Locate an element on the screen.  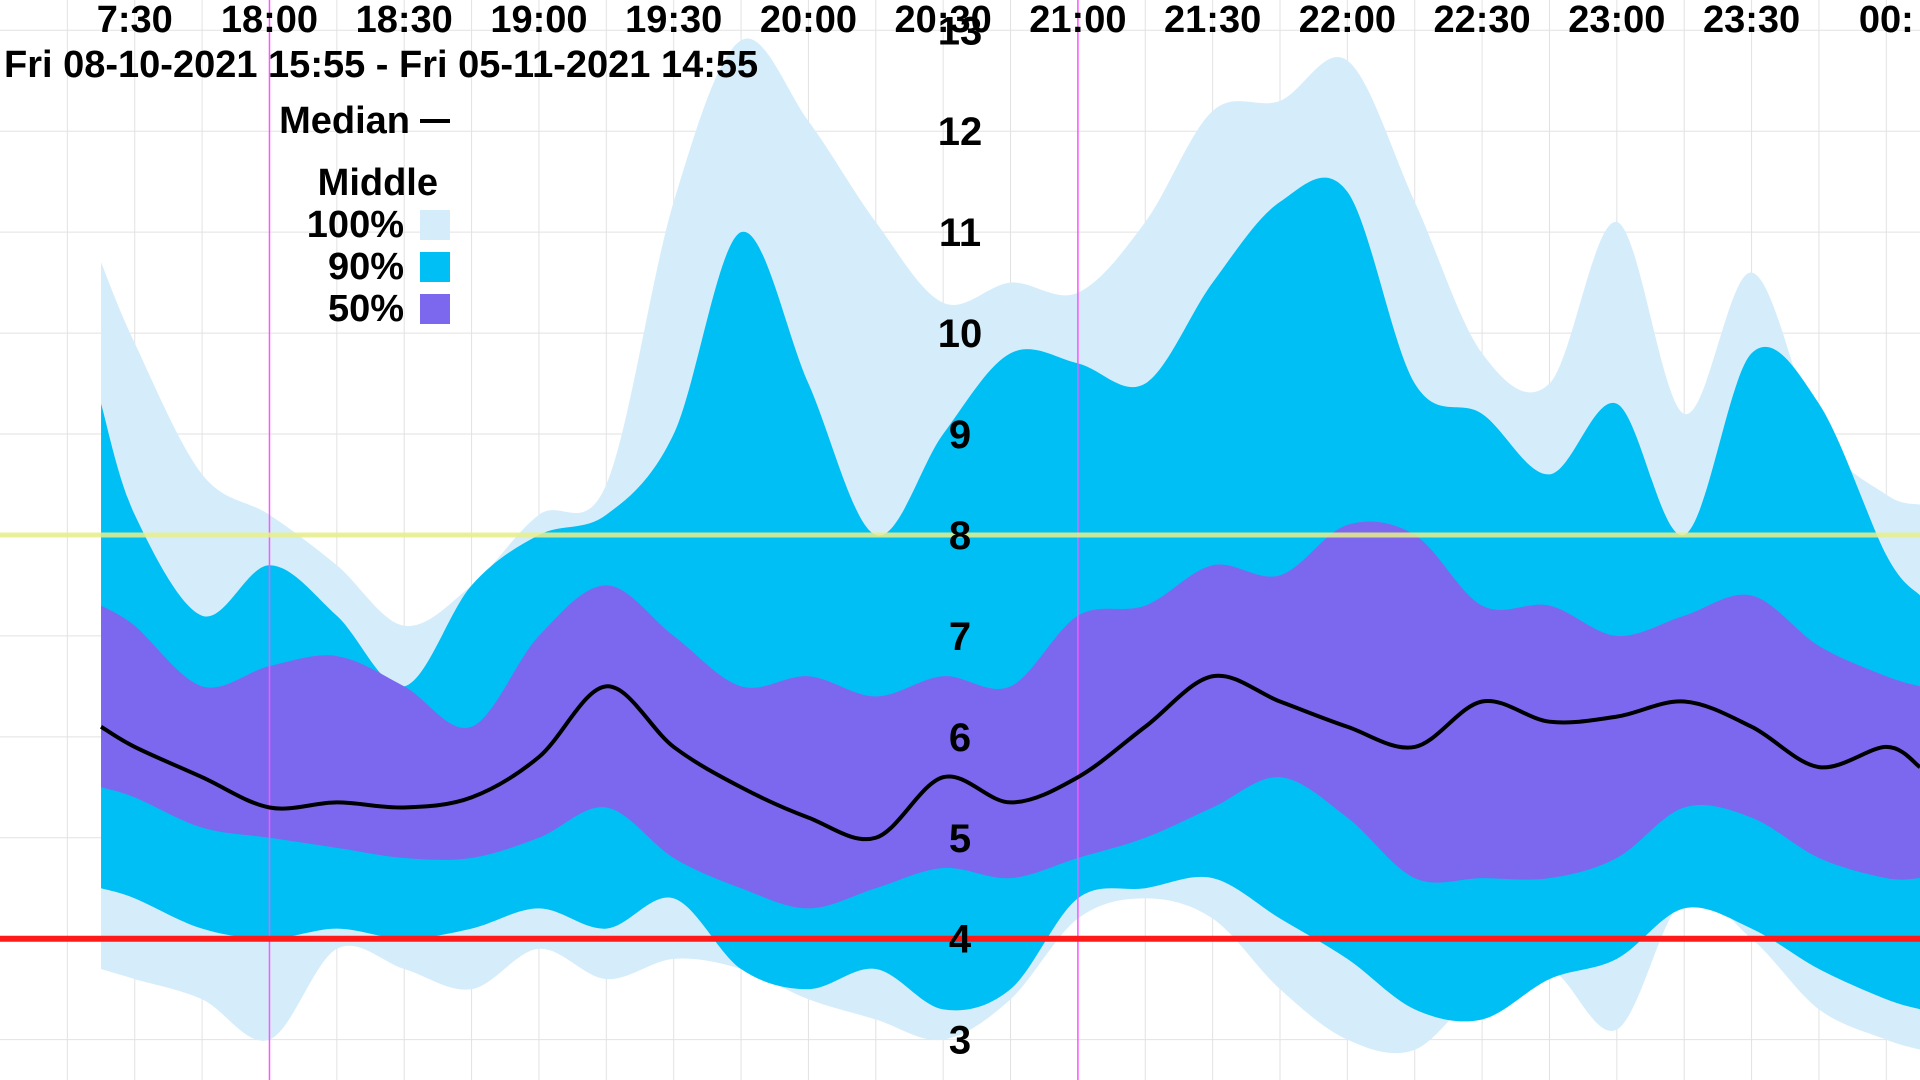
median-series is located at coordinates (1010, 757).